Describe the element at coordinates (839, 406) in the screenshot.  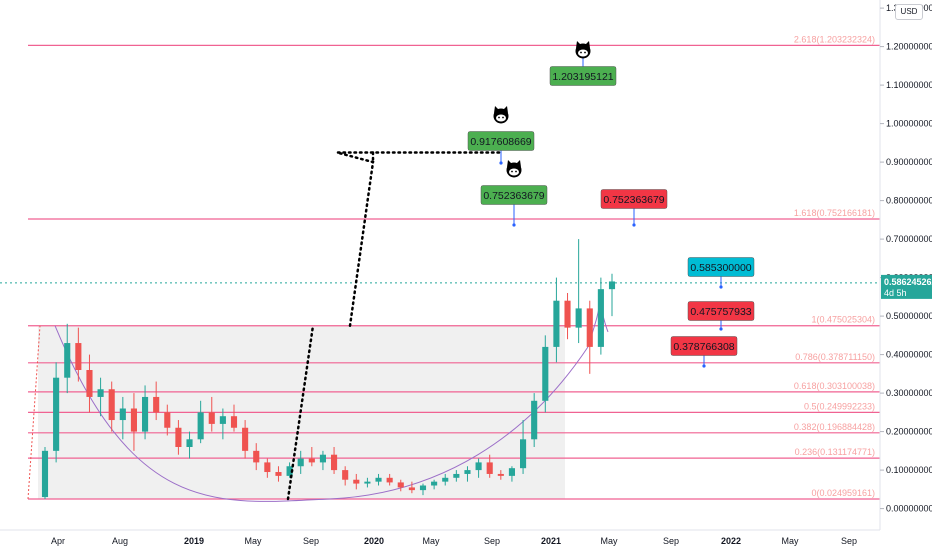
I see `fib-label: 0.5(0.249992233)` at that location.